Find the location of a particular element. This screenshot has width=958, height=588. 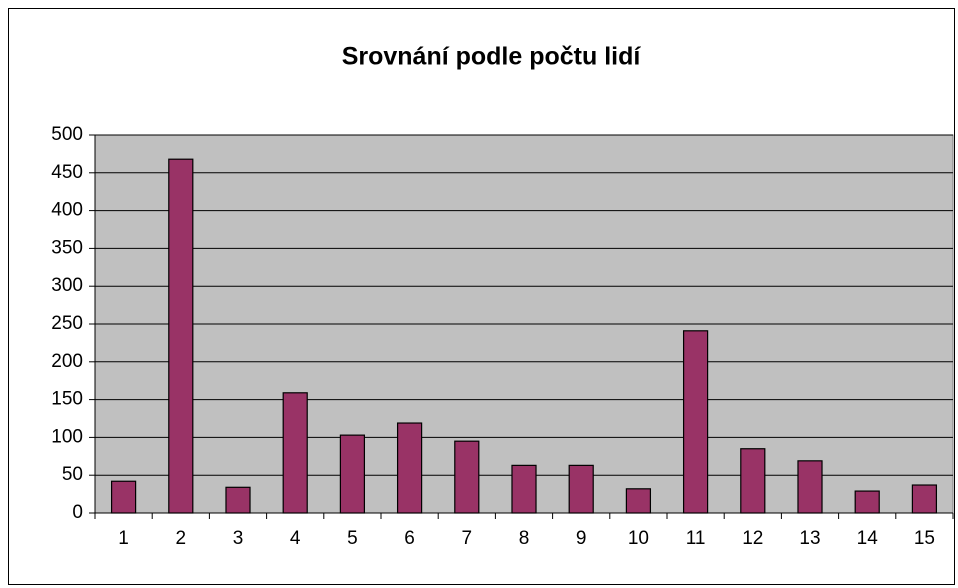

x-tick-label: 4 is located at coordinates (295, 538).